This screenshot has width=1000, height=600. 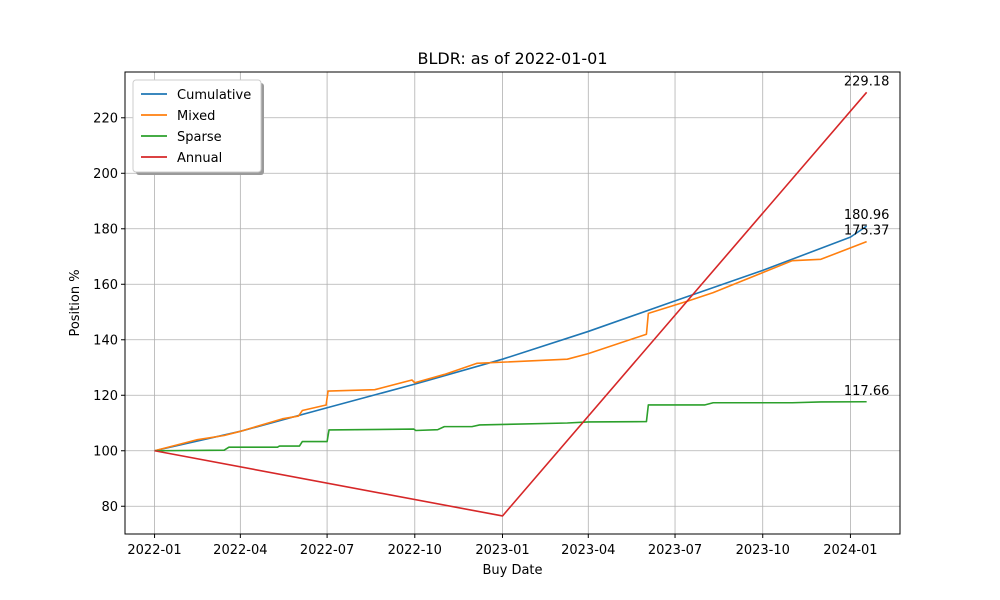 I want to click on y-tick-label: 140, so click(x=105, y=340).